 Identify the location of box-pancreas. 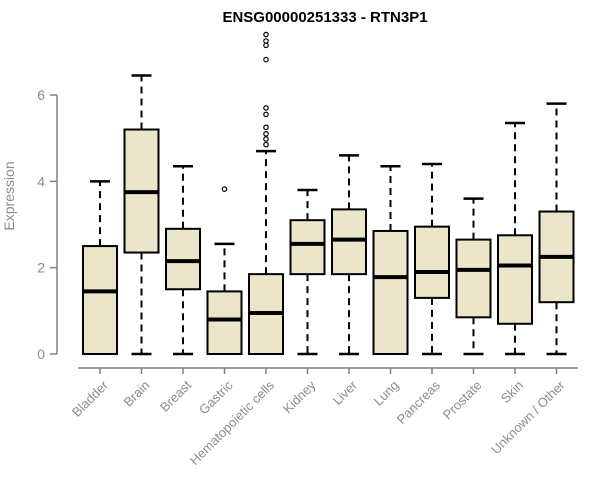
(432, 259).